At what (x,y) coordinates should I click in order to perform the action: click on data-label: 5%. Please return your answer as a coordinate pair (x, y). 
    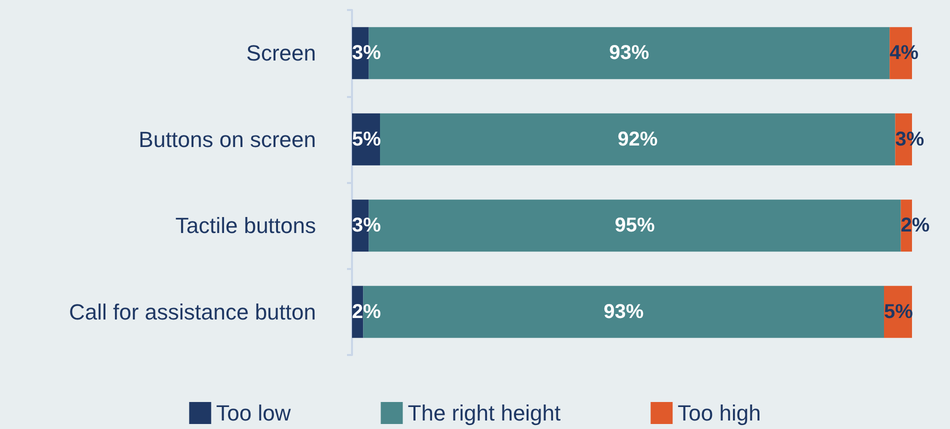
    Looking at the image, I should click on (367, 139).